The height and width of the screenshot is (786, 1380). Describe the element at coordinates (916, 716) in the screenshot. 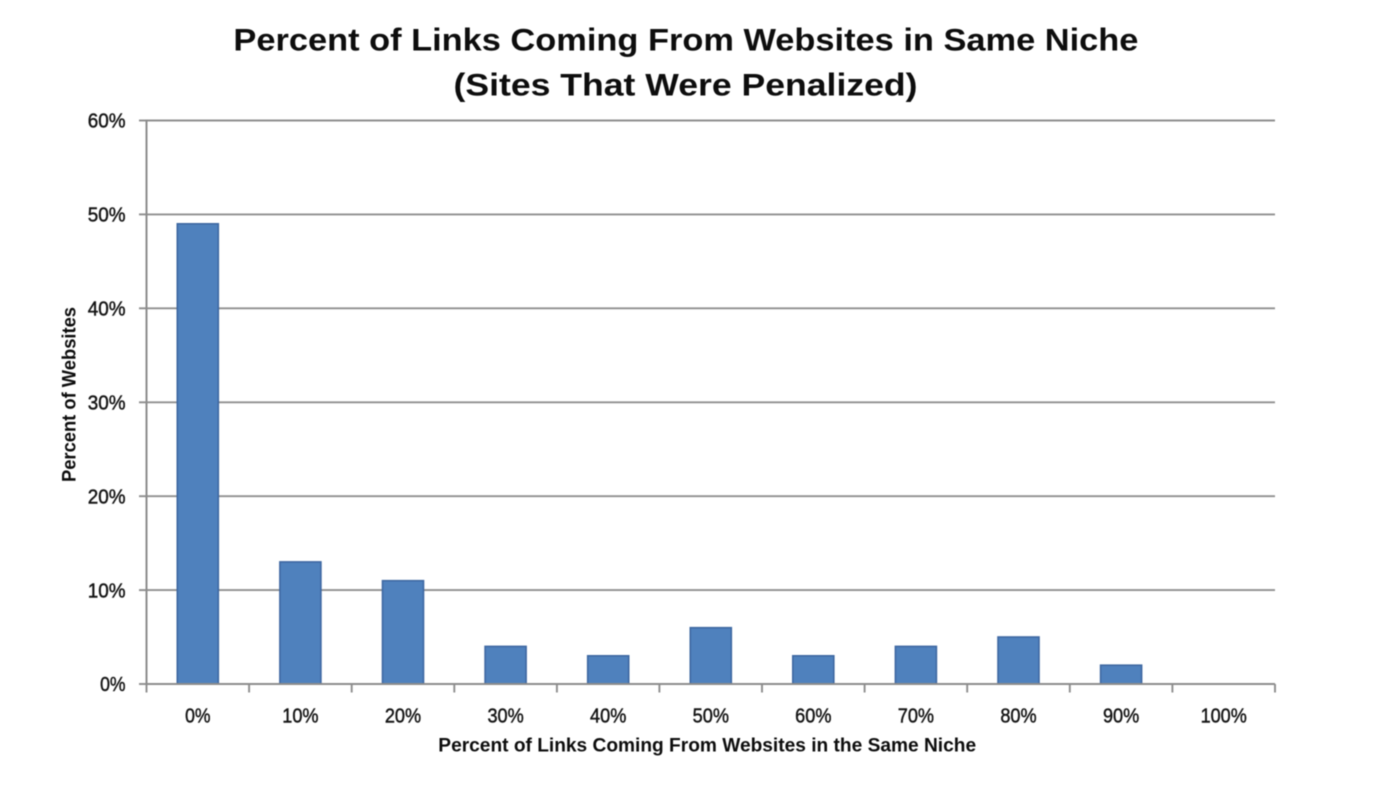

I see `svg-text: 70%` at that location.